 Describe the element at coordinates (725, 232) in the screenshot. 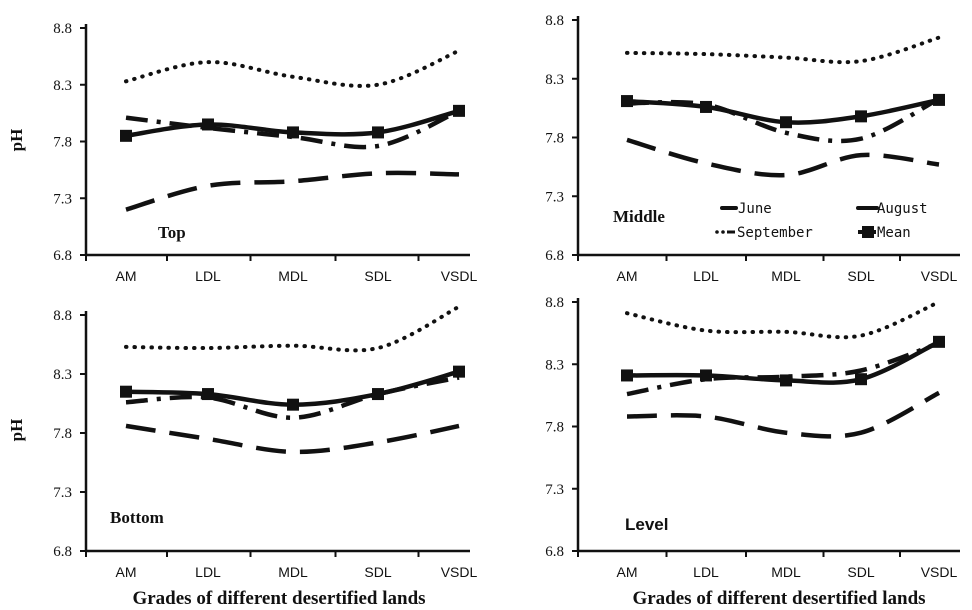

I see `legend-swatch-september` at that location.